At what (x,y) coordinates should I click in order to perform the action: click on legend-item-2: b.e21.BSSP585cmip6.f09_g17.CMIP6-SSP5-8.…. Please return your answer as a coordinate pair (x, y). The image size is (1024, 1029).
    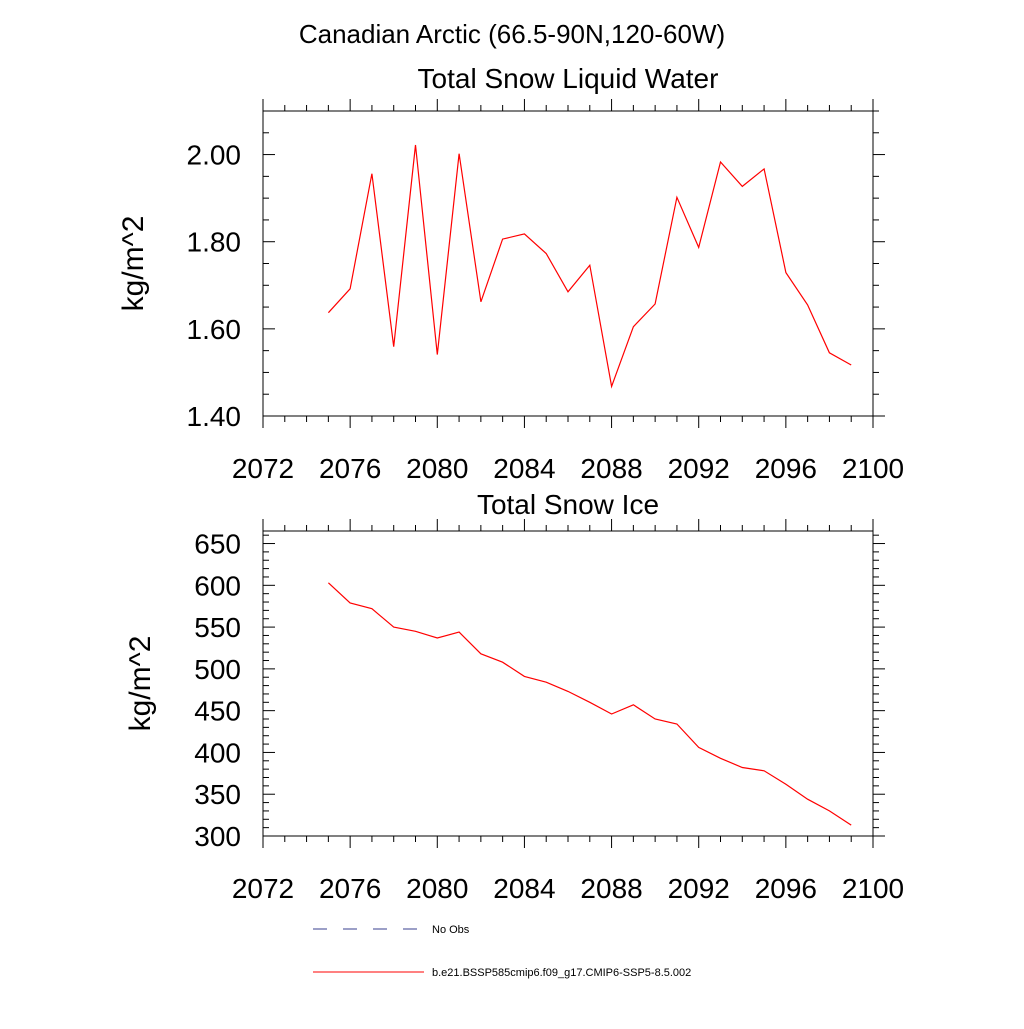
    Looking at the image, I should click on (502, 973).